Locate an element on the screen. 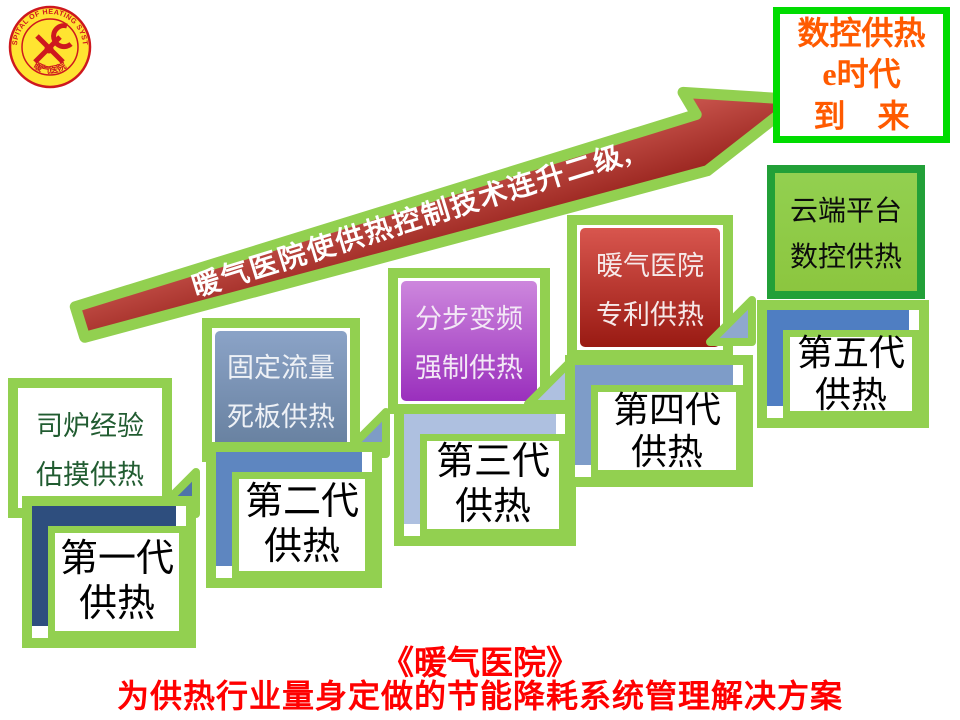 This screenshot has height=720, width=960. label-inner-box: 第四代 供热 is located at coordinates (667, 431).